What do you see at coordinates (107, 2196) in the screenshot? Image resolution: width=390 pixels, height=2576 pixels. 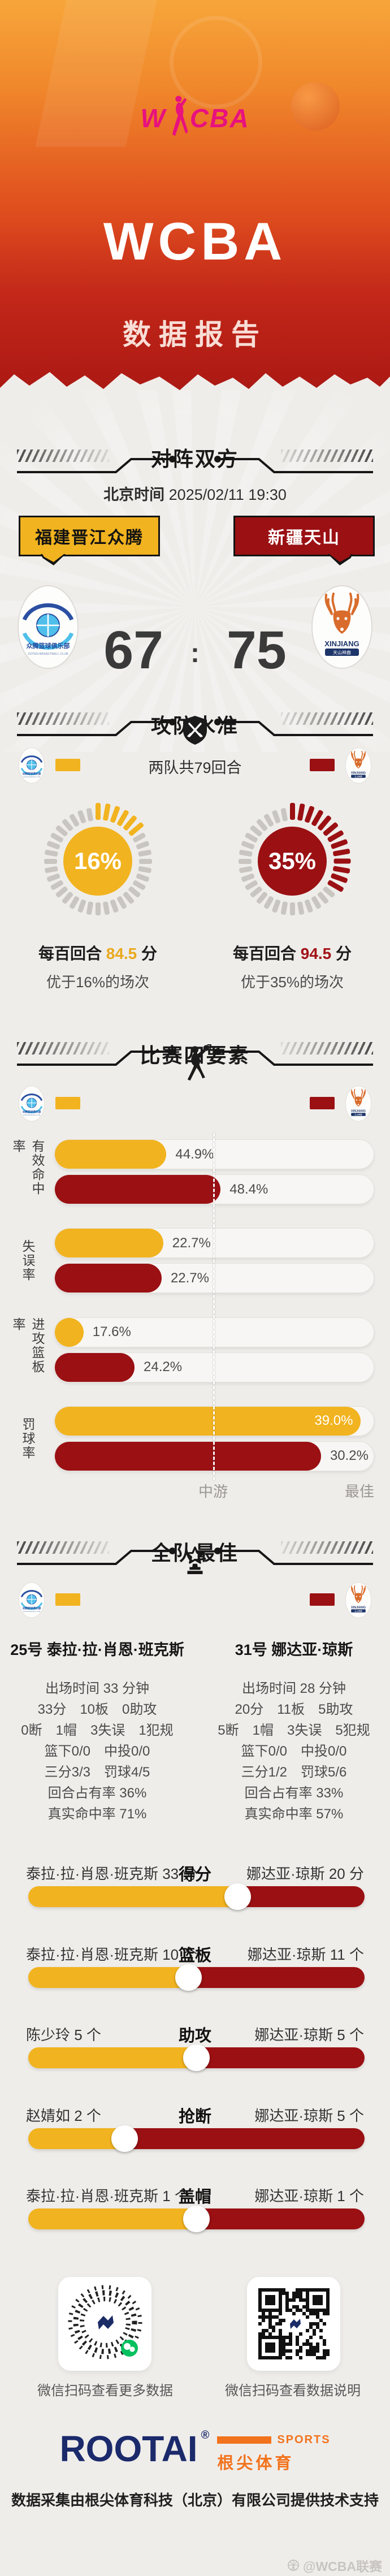 I see `comparison-left-label: 泰拉·拉·肖恩·班克斯 1 个` at bounding box center [107, 2196].